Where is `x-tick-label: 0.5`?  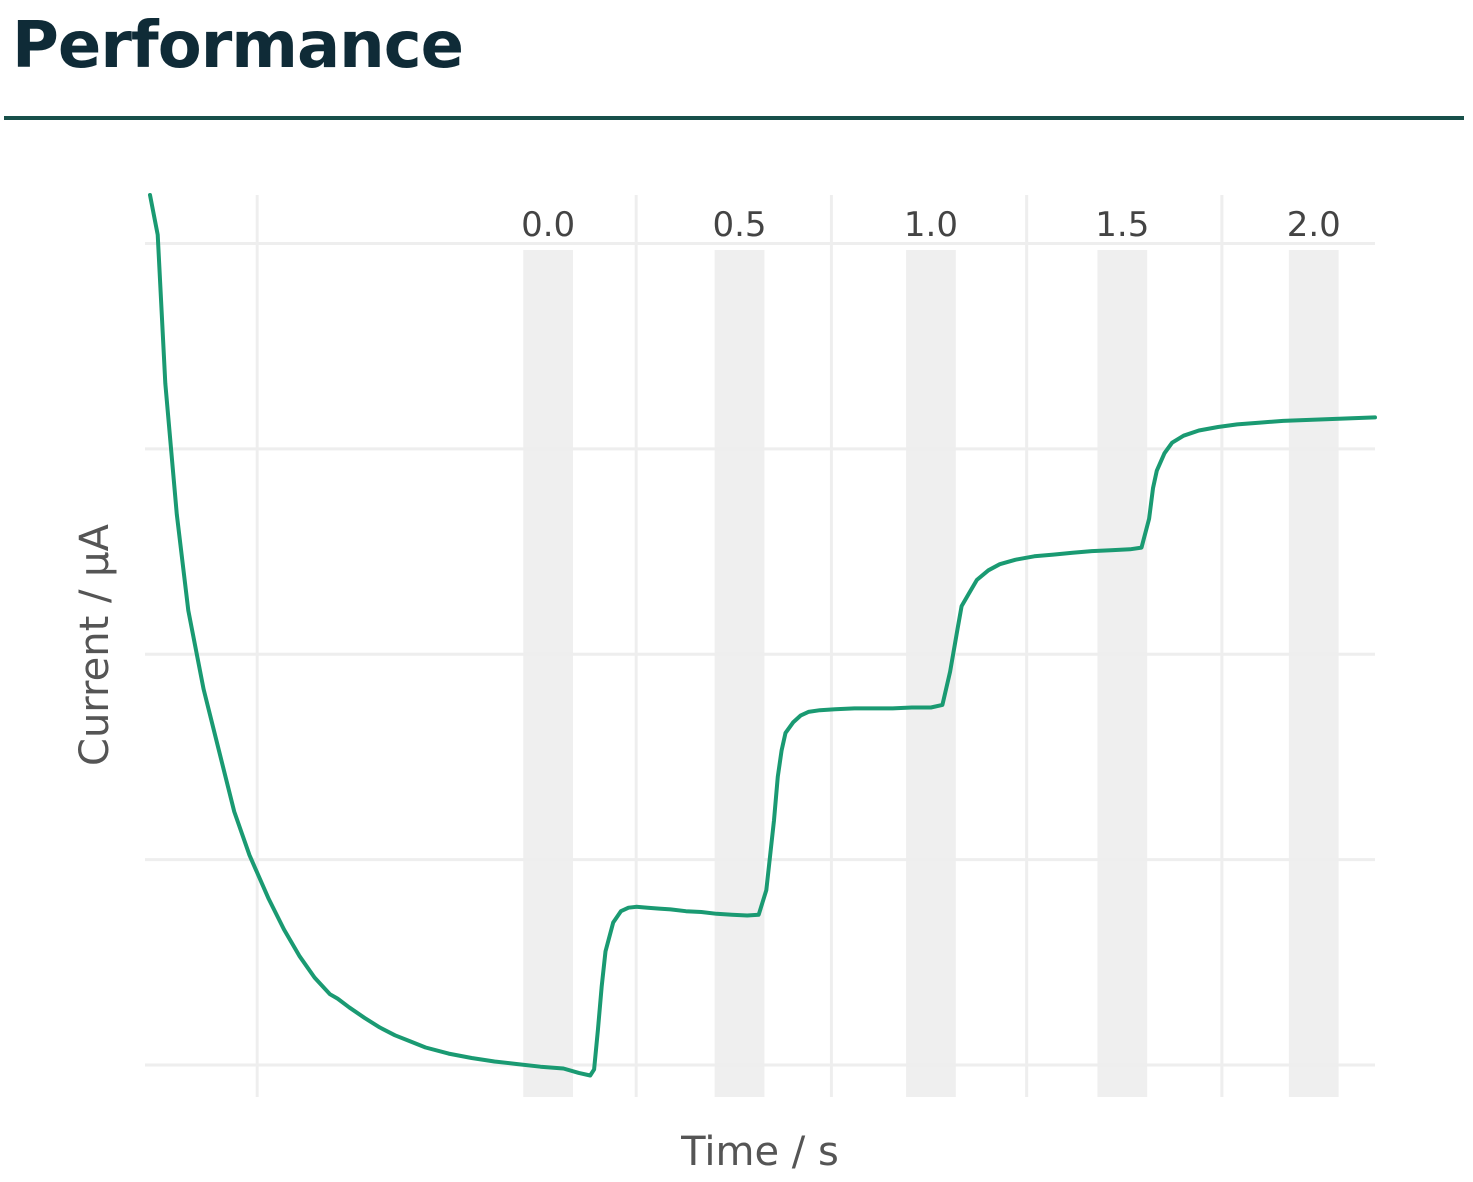 x-tick-label: 0.5 is located at coordinates (739, 225).